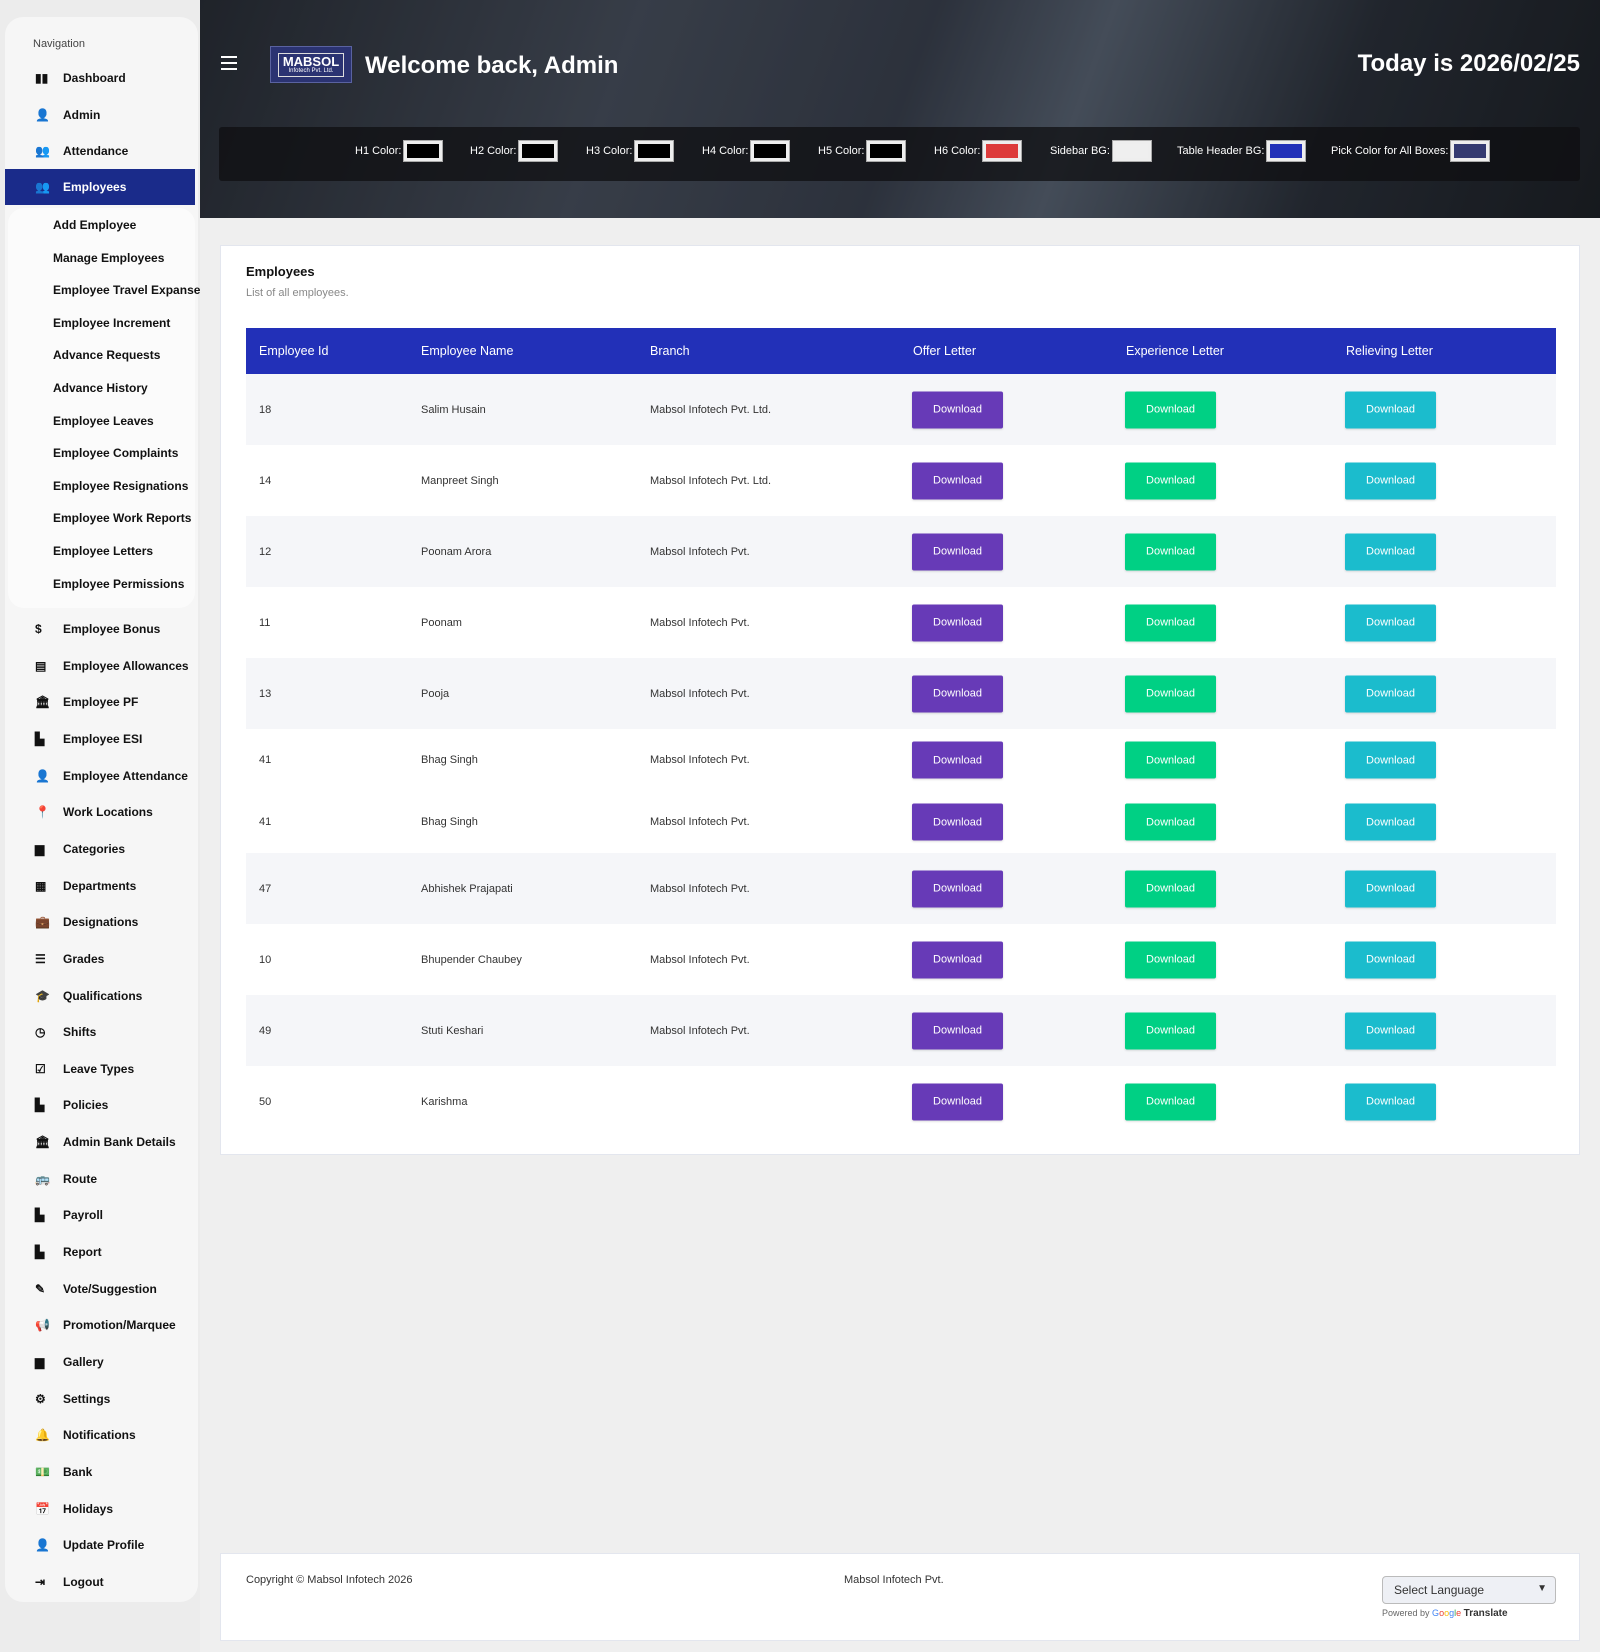 This screenshot has width=1600, height=1652. Describe the element at coordinates (100, 702) in the screenshot. I see `sidebar-item-employee-pf: 🏛 Employee PF` at that location.